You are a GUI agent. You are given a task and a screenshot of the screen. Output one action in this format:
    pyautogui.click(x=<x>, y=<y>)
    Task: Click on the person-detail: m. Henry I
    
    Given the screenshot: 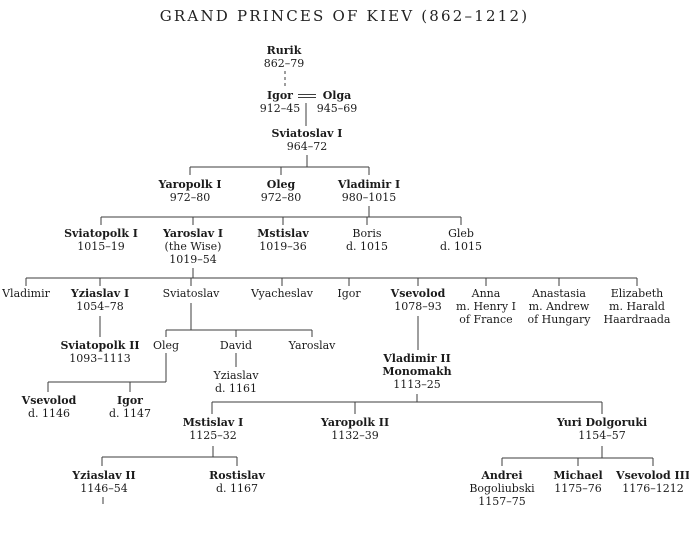 What is the action you would take?
    pyautogui.click(x=486, y=306)
    